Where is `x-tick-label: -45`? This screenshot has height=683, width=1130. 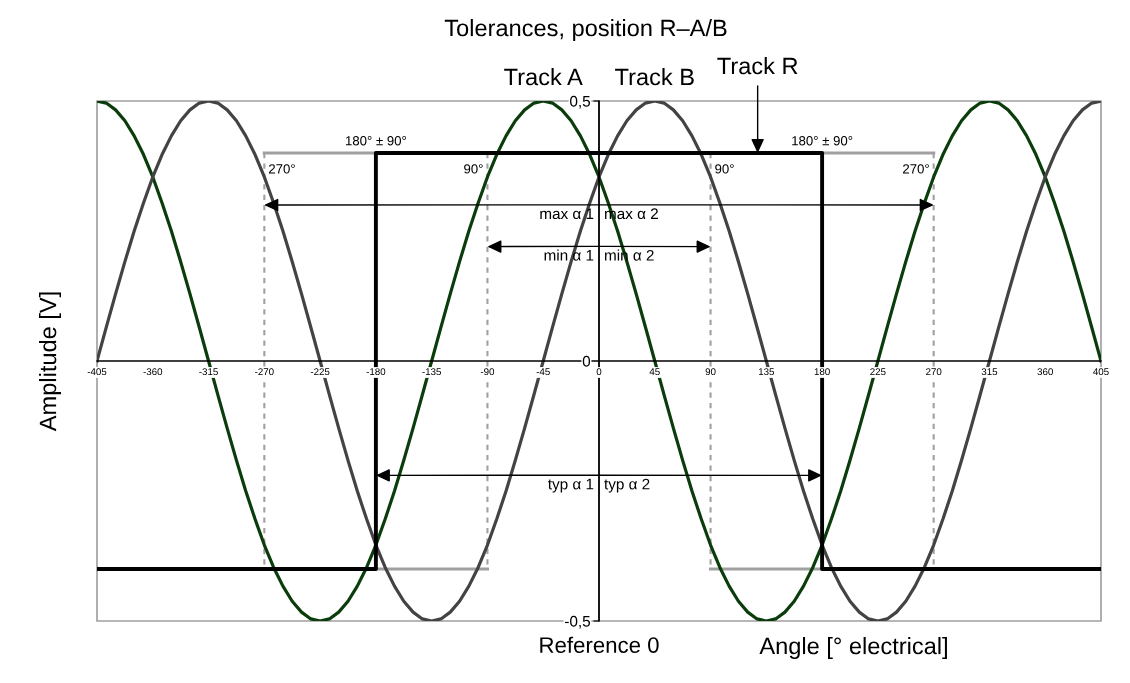
x-tick-label: -45 is located at coordinates (543, 372).